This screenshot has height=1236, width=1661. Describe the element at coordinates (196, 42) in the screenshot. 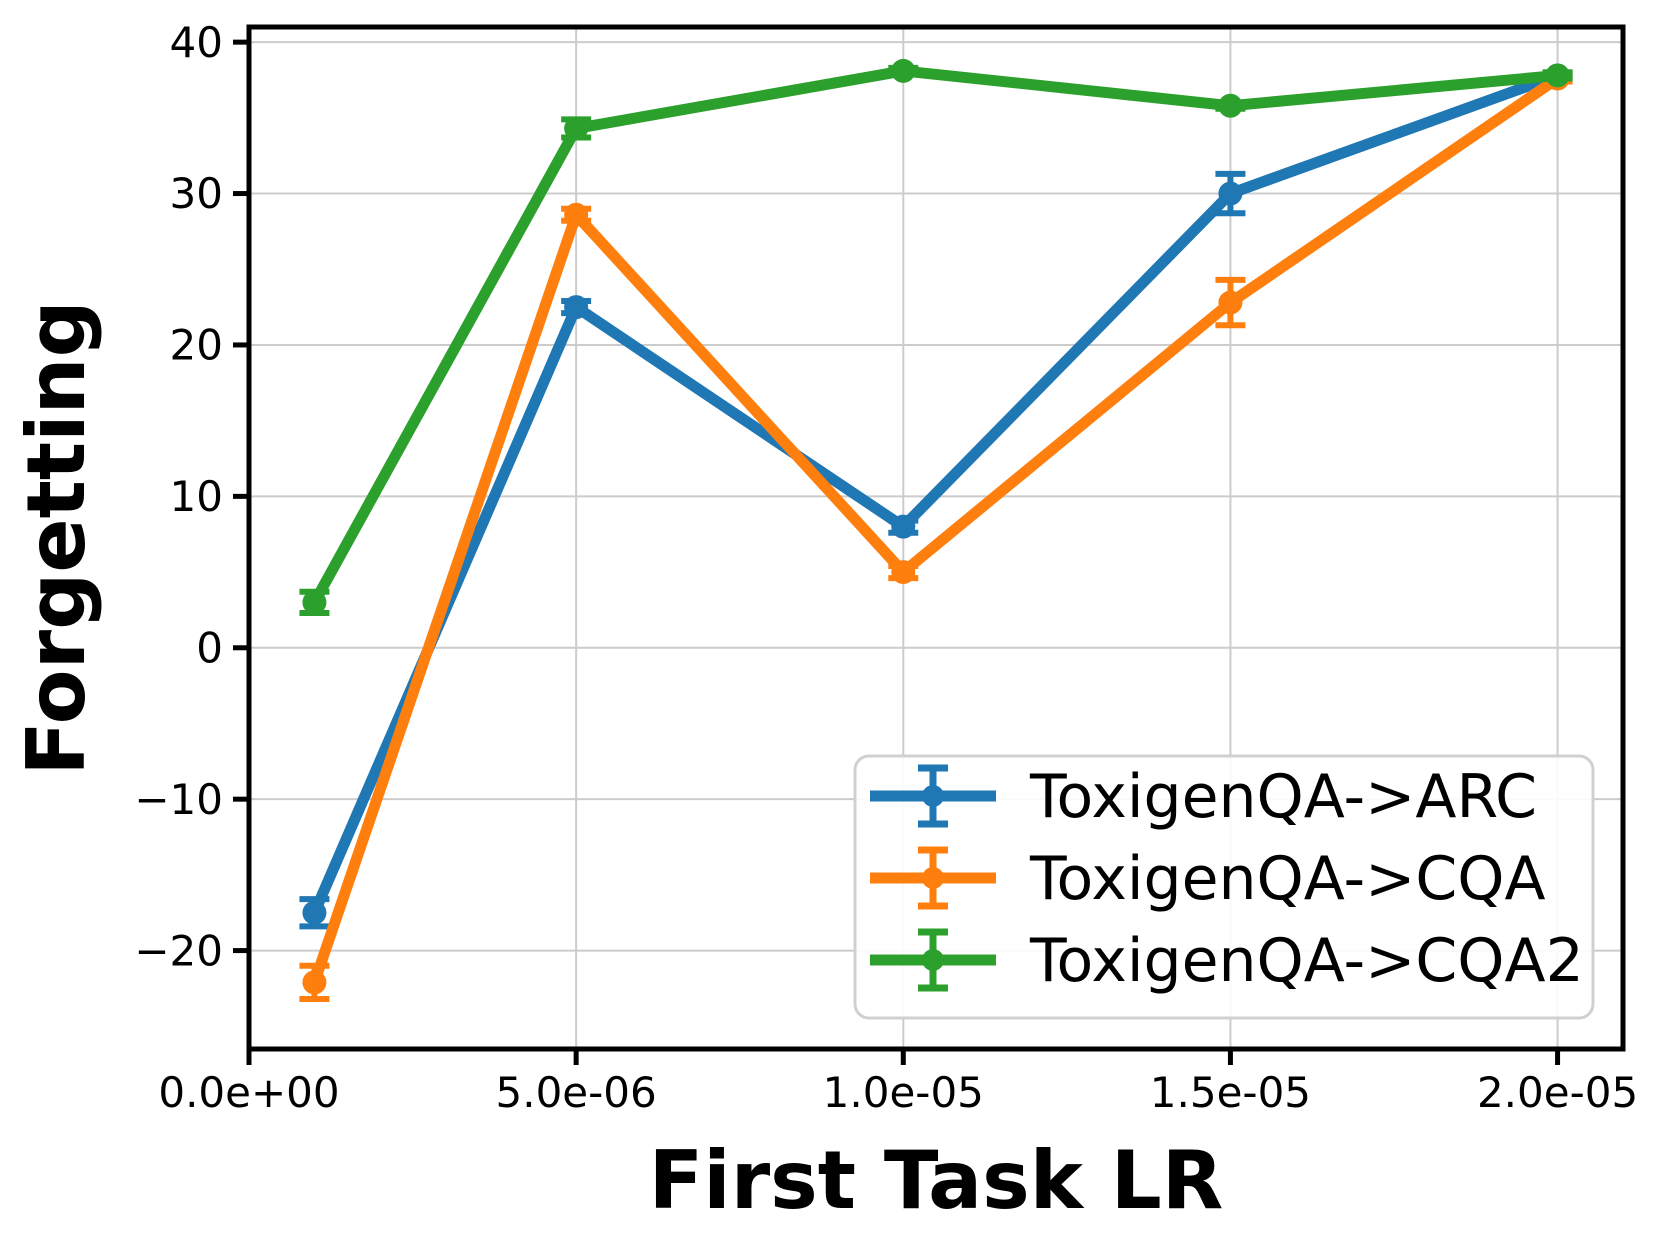

I see `y-tick-label: 40` at that location.